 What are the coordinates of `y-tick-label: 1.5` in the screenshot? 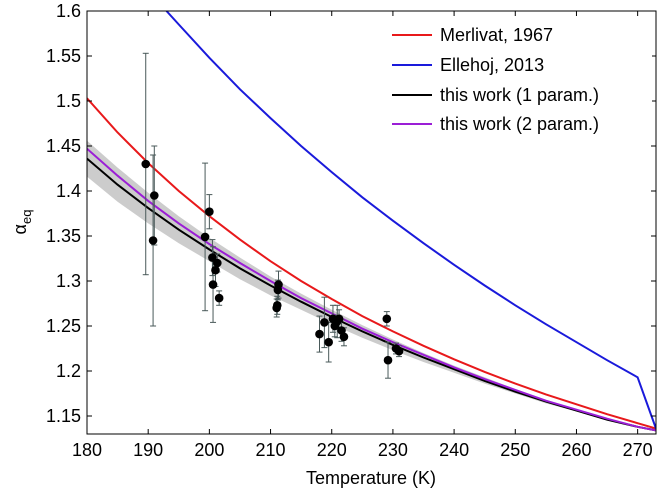 It's located at (68, 101).